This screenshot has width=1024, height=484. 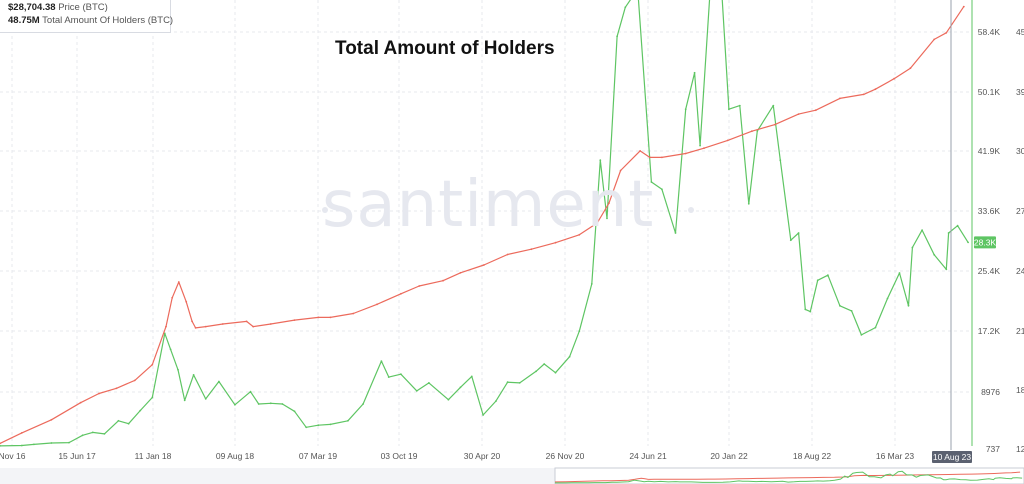 I want to click on x-tick-label: 24 Jun 21, so click(x=648, y=456).